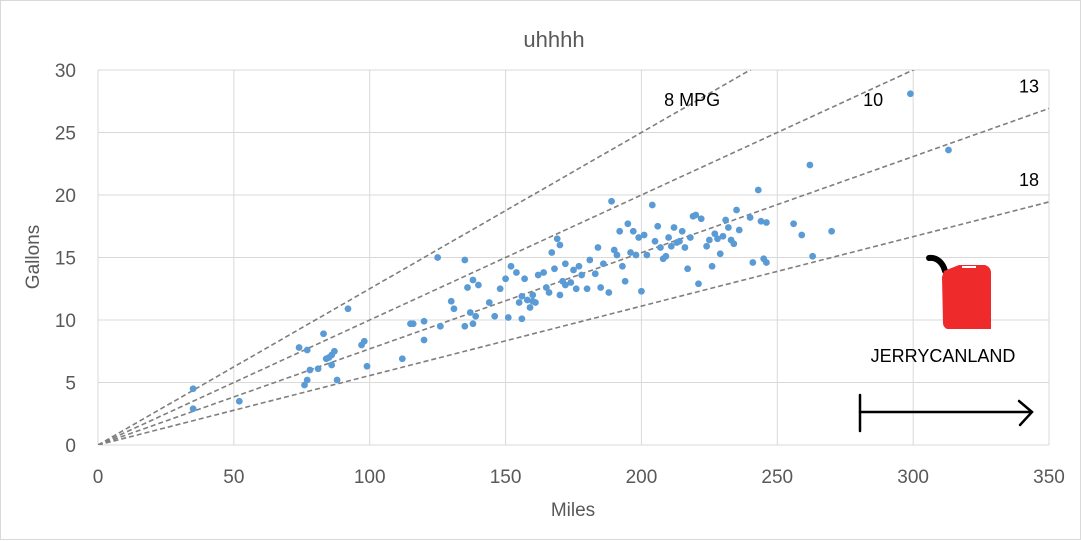 This screenshot has width=1081, height=541. I want to click on x-tick-label: 50, so click(233, 477).